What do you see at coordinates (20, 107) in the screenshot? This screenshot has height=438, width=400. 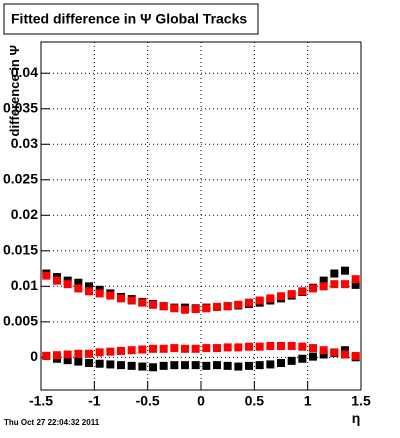 I see `y-tick-label: 0.035` at bounding box center [20, 107].